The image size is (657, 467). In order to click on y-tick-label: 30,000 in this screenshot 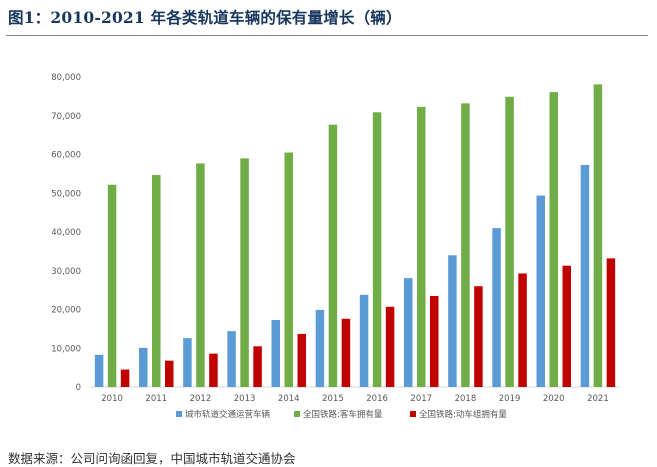, I will do `click(66, 272)`.